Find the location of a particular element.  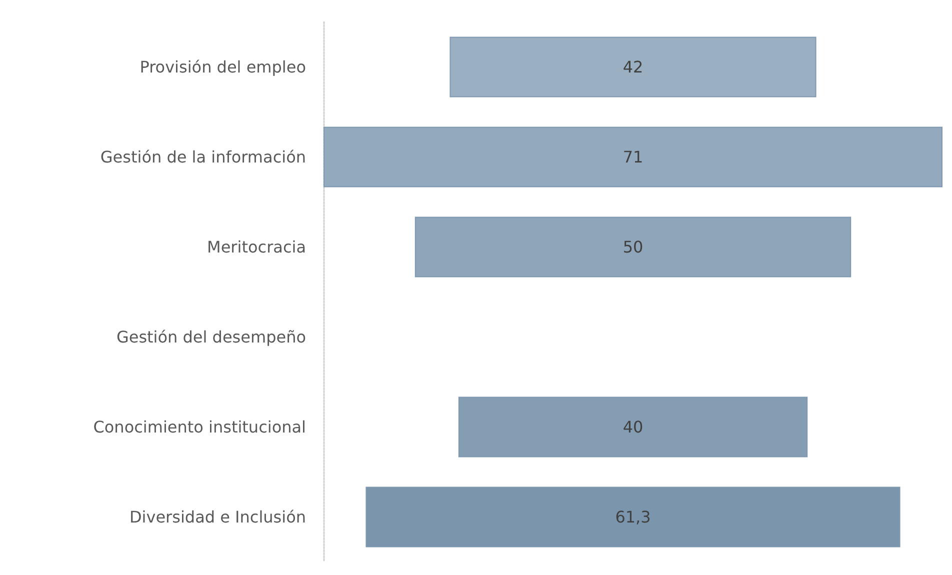

category-label: Meritocracia is located at coordinates (256, 247).